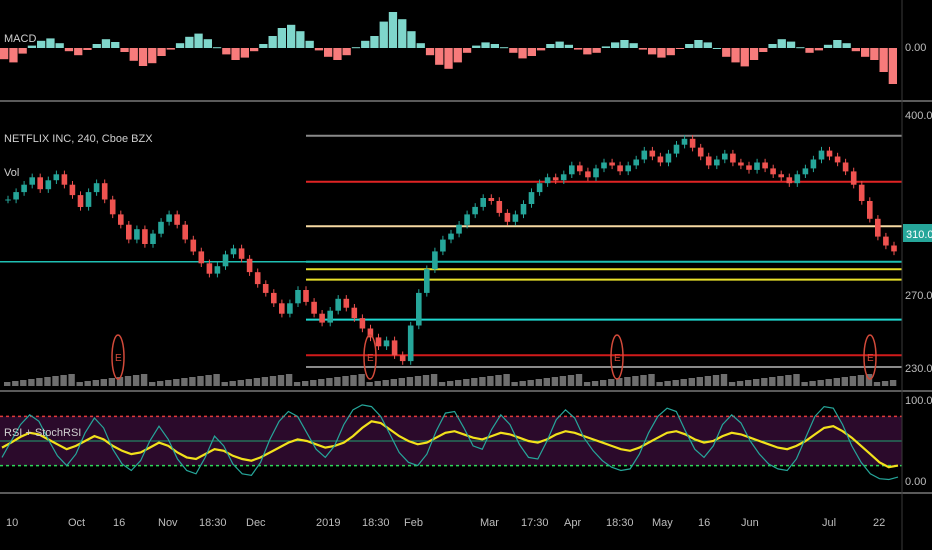 The image size is (932, 550). What do you see at coordinates (918, 369) in the screenshot?
I see `price-tick-230: 230.00` at bounding box center [918, 369].